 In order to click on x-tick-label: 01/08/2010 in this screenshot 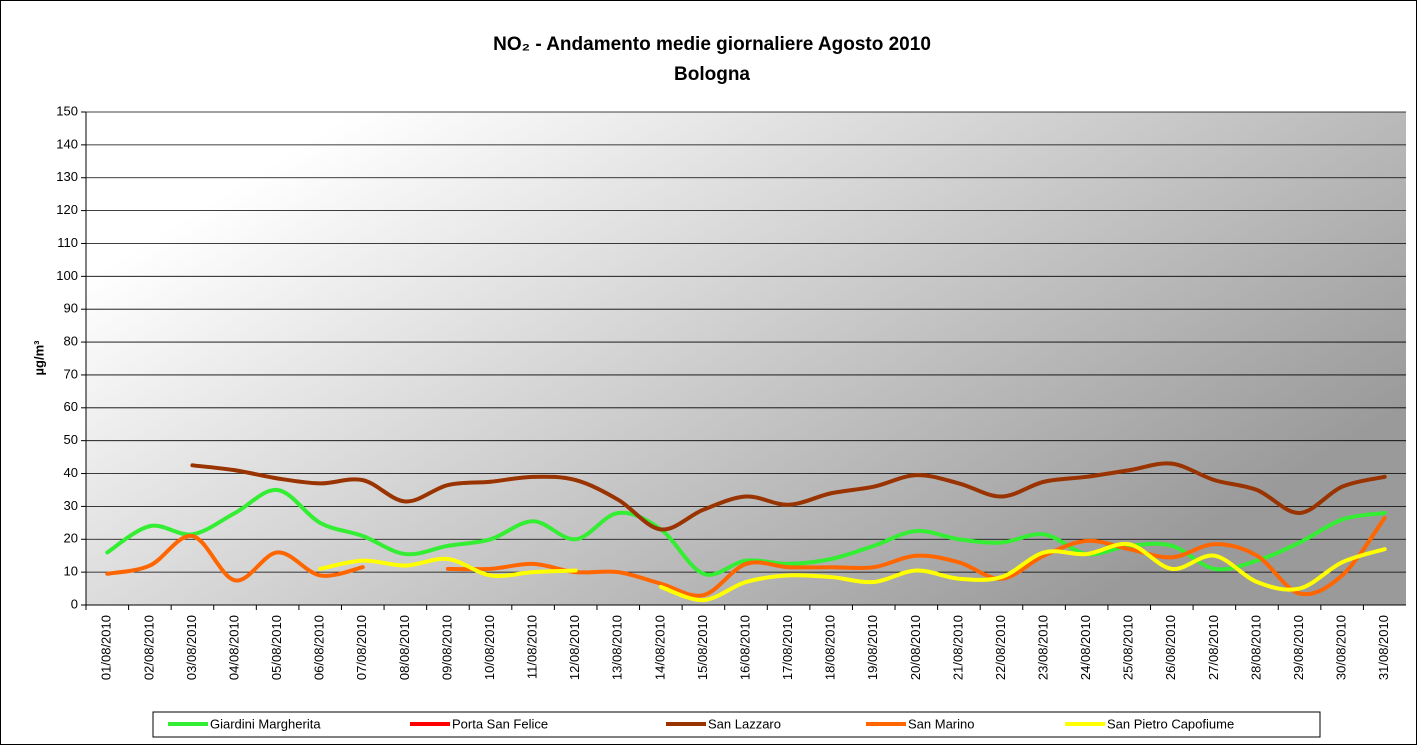, I will do `click(106, 647)`.